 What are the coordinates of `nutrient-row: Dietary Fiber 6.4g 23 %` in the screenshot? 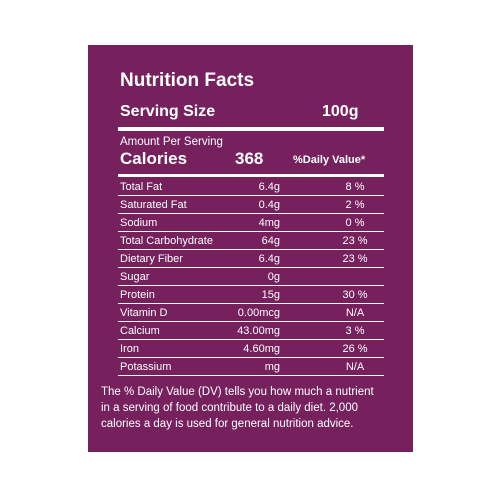 It's located at (251, 259).